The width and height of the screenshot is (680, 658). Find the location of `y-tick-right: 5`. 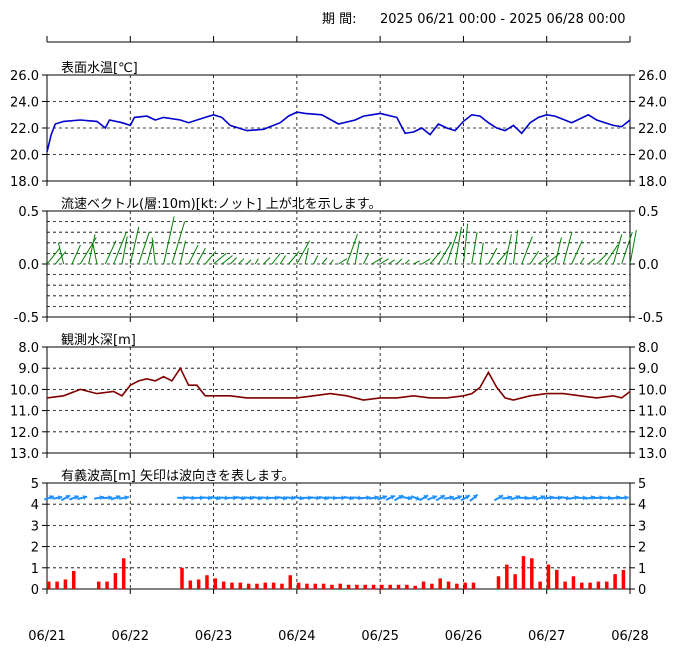

y-tick-right: 5 is located at coordinates (642, 484).